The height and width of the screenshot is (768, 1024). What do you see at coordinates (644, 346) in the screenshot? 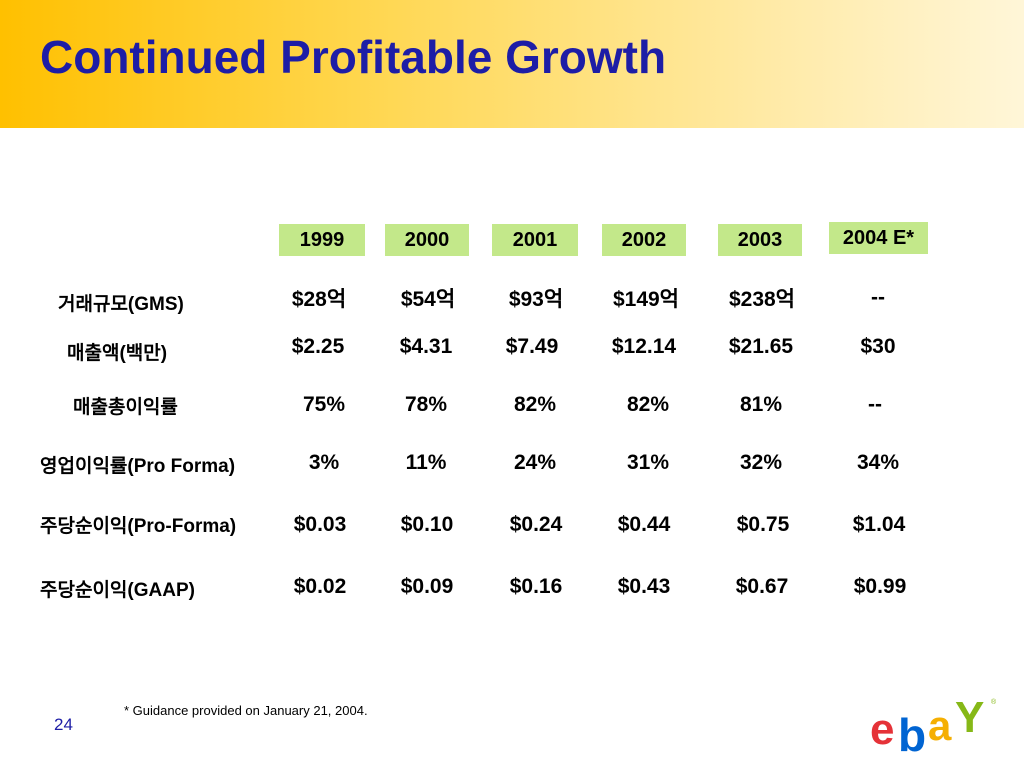
I see `table-cell: $12.14` at bounding box center [644, 346].